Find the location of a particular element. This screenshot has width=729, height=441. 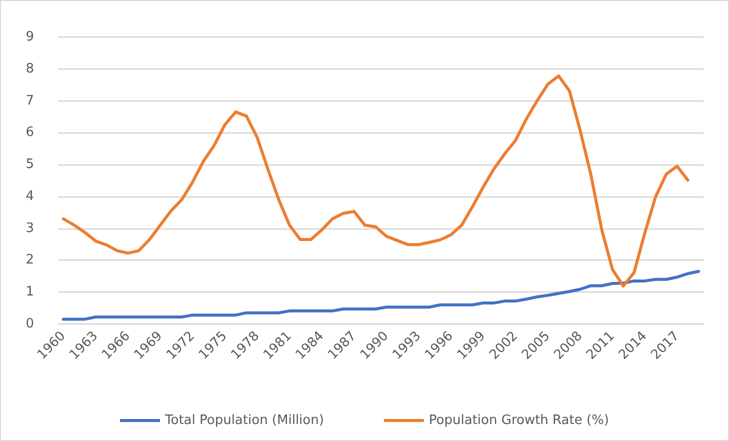

y-tick-label: 9 is located at coordinates (30, 37).